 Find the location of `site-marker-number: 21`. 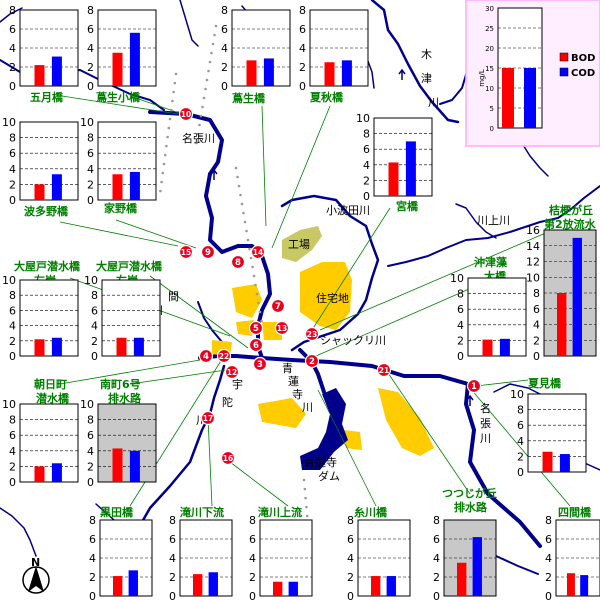

site-marker-number: 21 is located at coordinates (384, 370).